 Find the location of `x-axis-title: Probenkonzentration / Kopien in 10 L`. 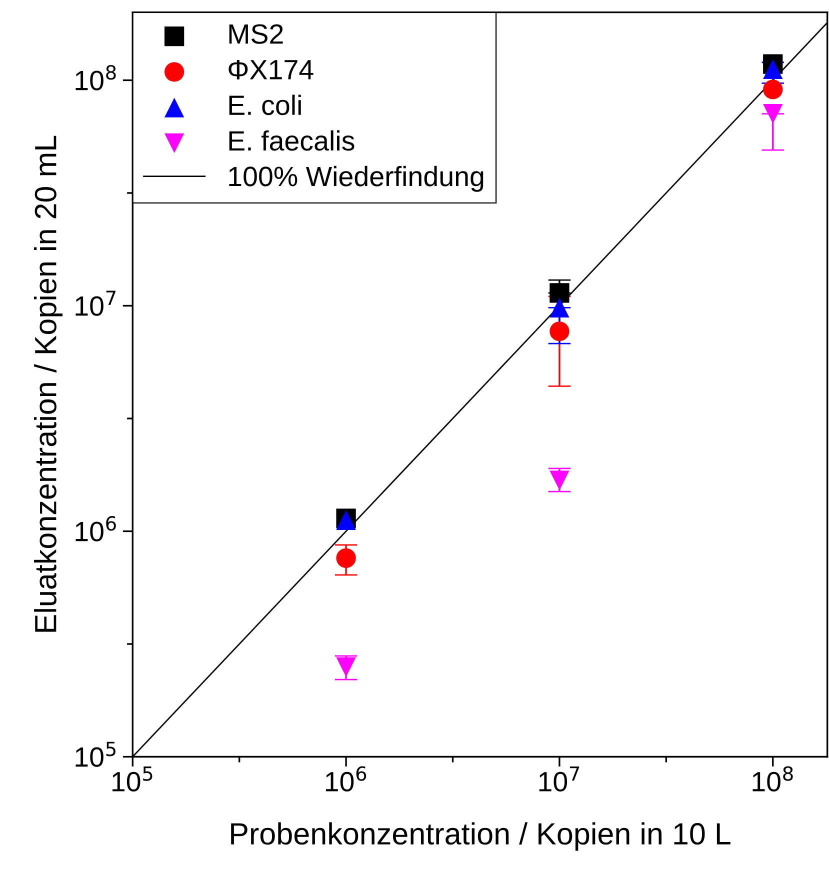

x-axis-title: Probenkonzentration / Kopien in 10 L is located at coordinates (480, 836).